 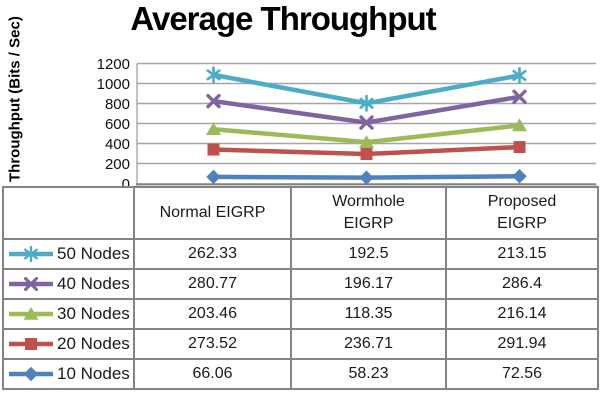 I want to click on column-header-proposed-eigrp: Proposed EIGRP, so click(x=522, y=213).